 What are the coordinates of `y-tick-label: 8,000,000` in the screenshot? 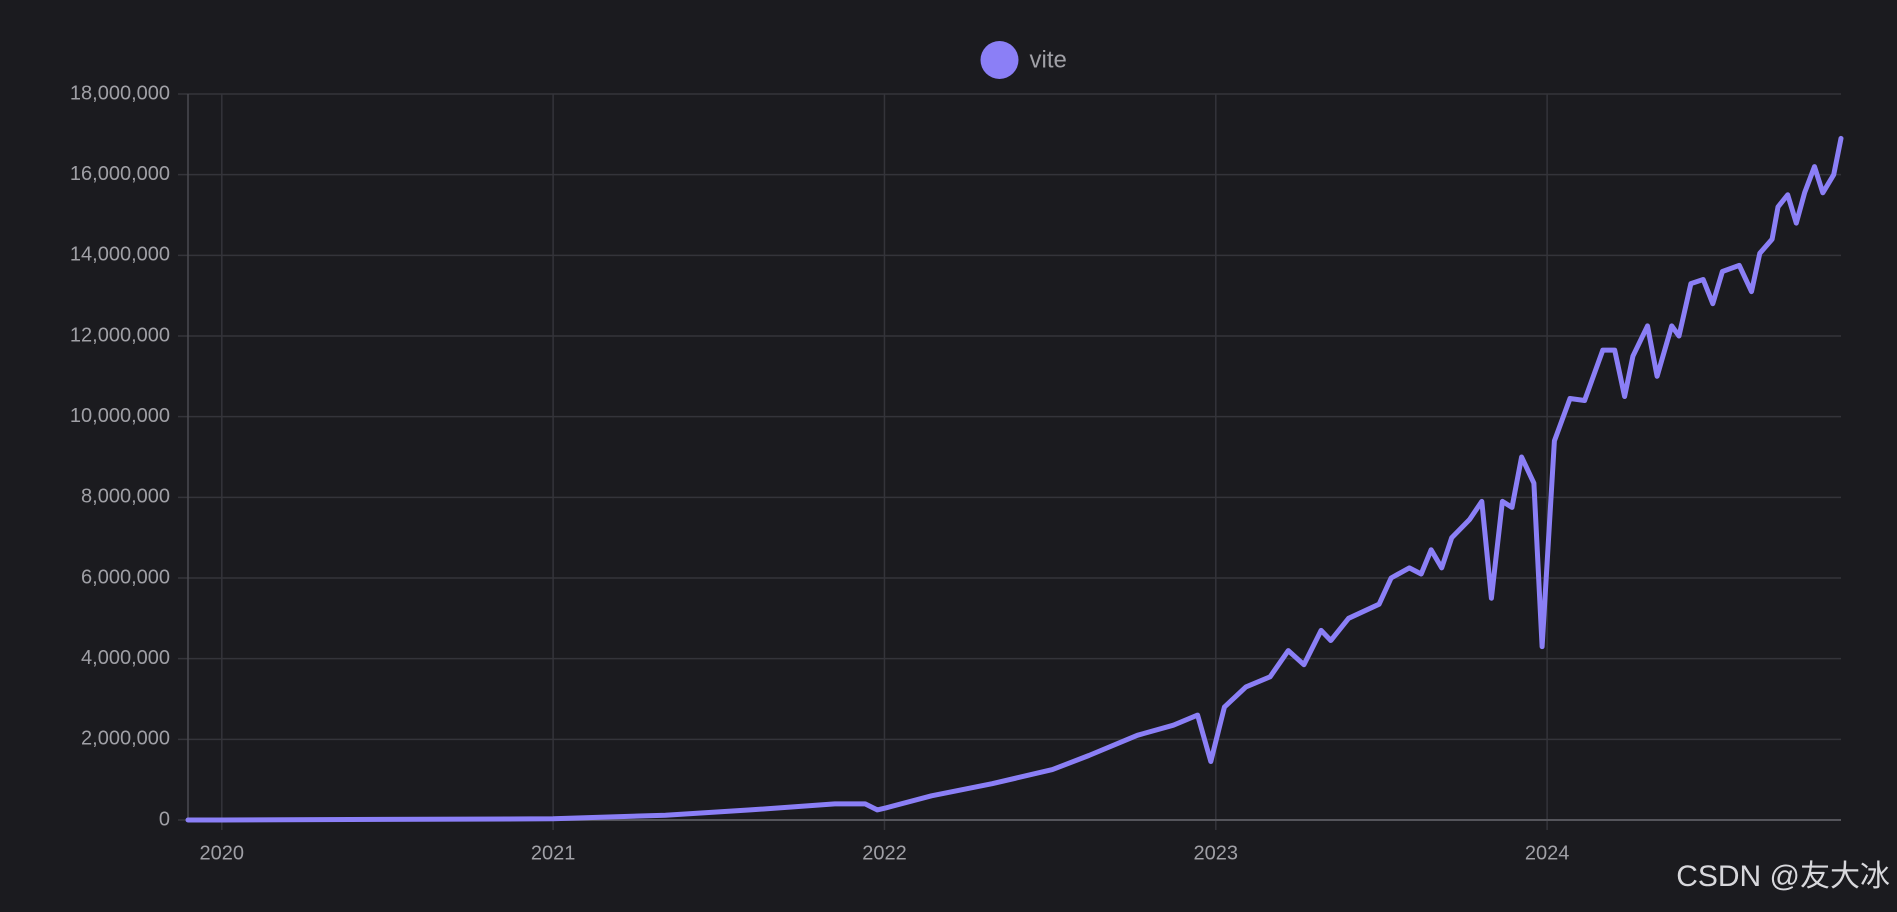 It's located at (125, 497).